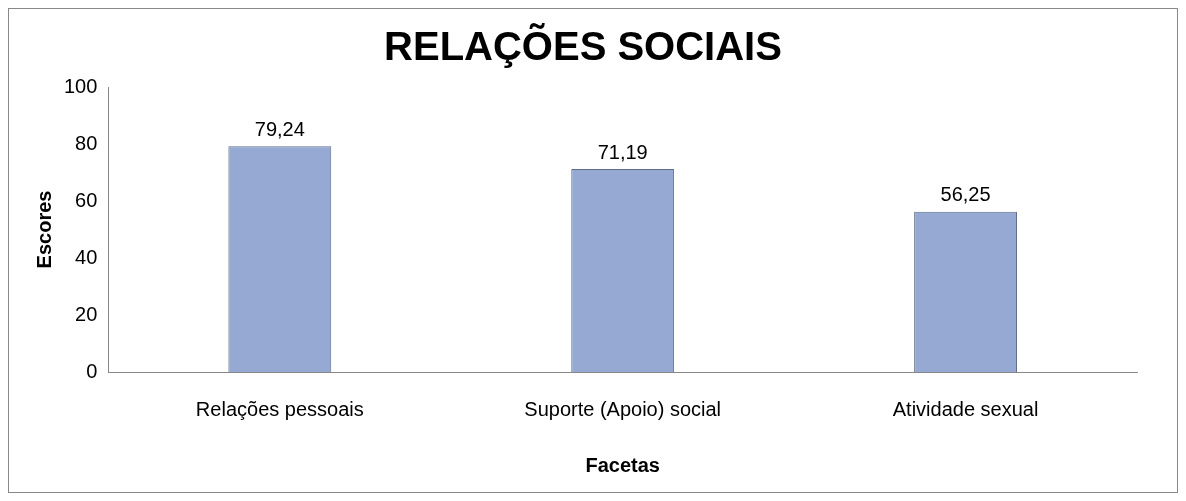 The image size is (1186, 501). I want to click on y-tick-label: 100, so click(80, 85).